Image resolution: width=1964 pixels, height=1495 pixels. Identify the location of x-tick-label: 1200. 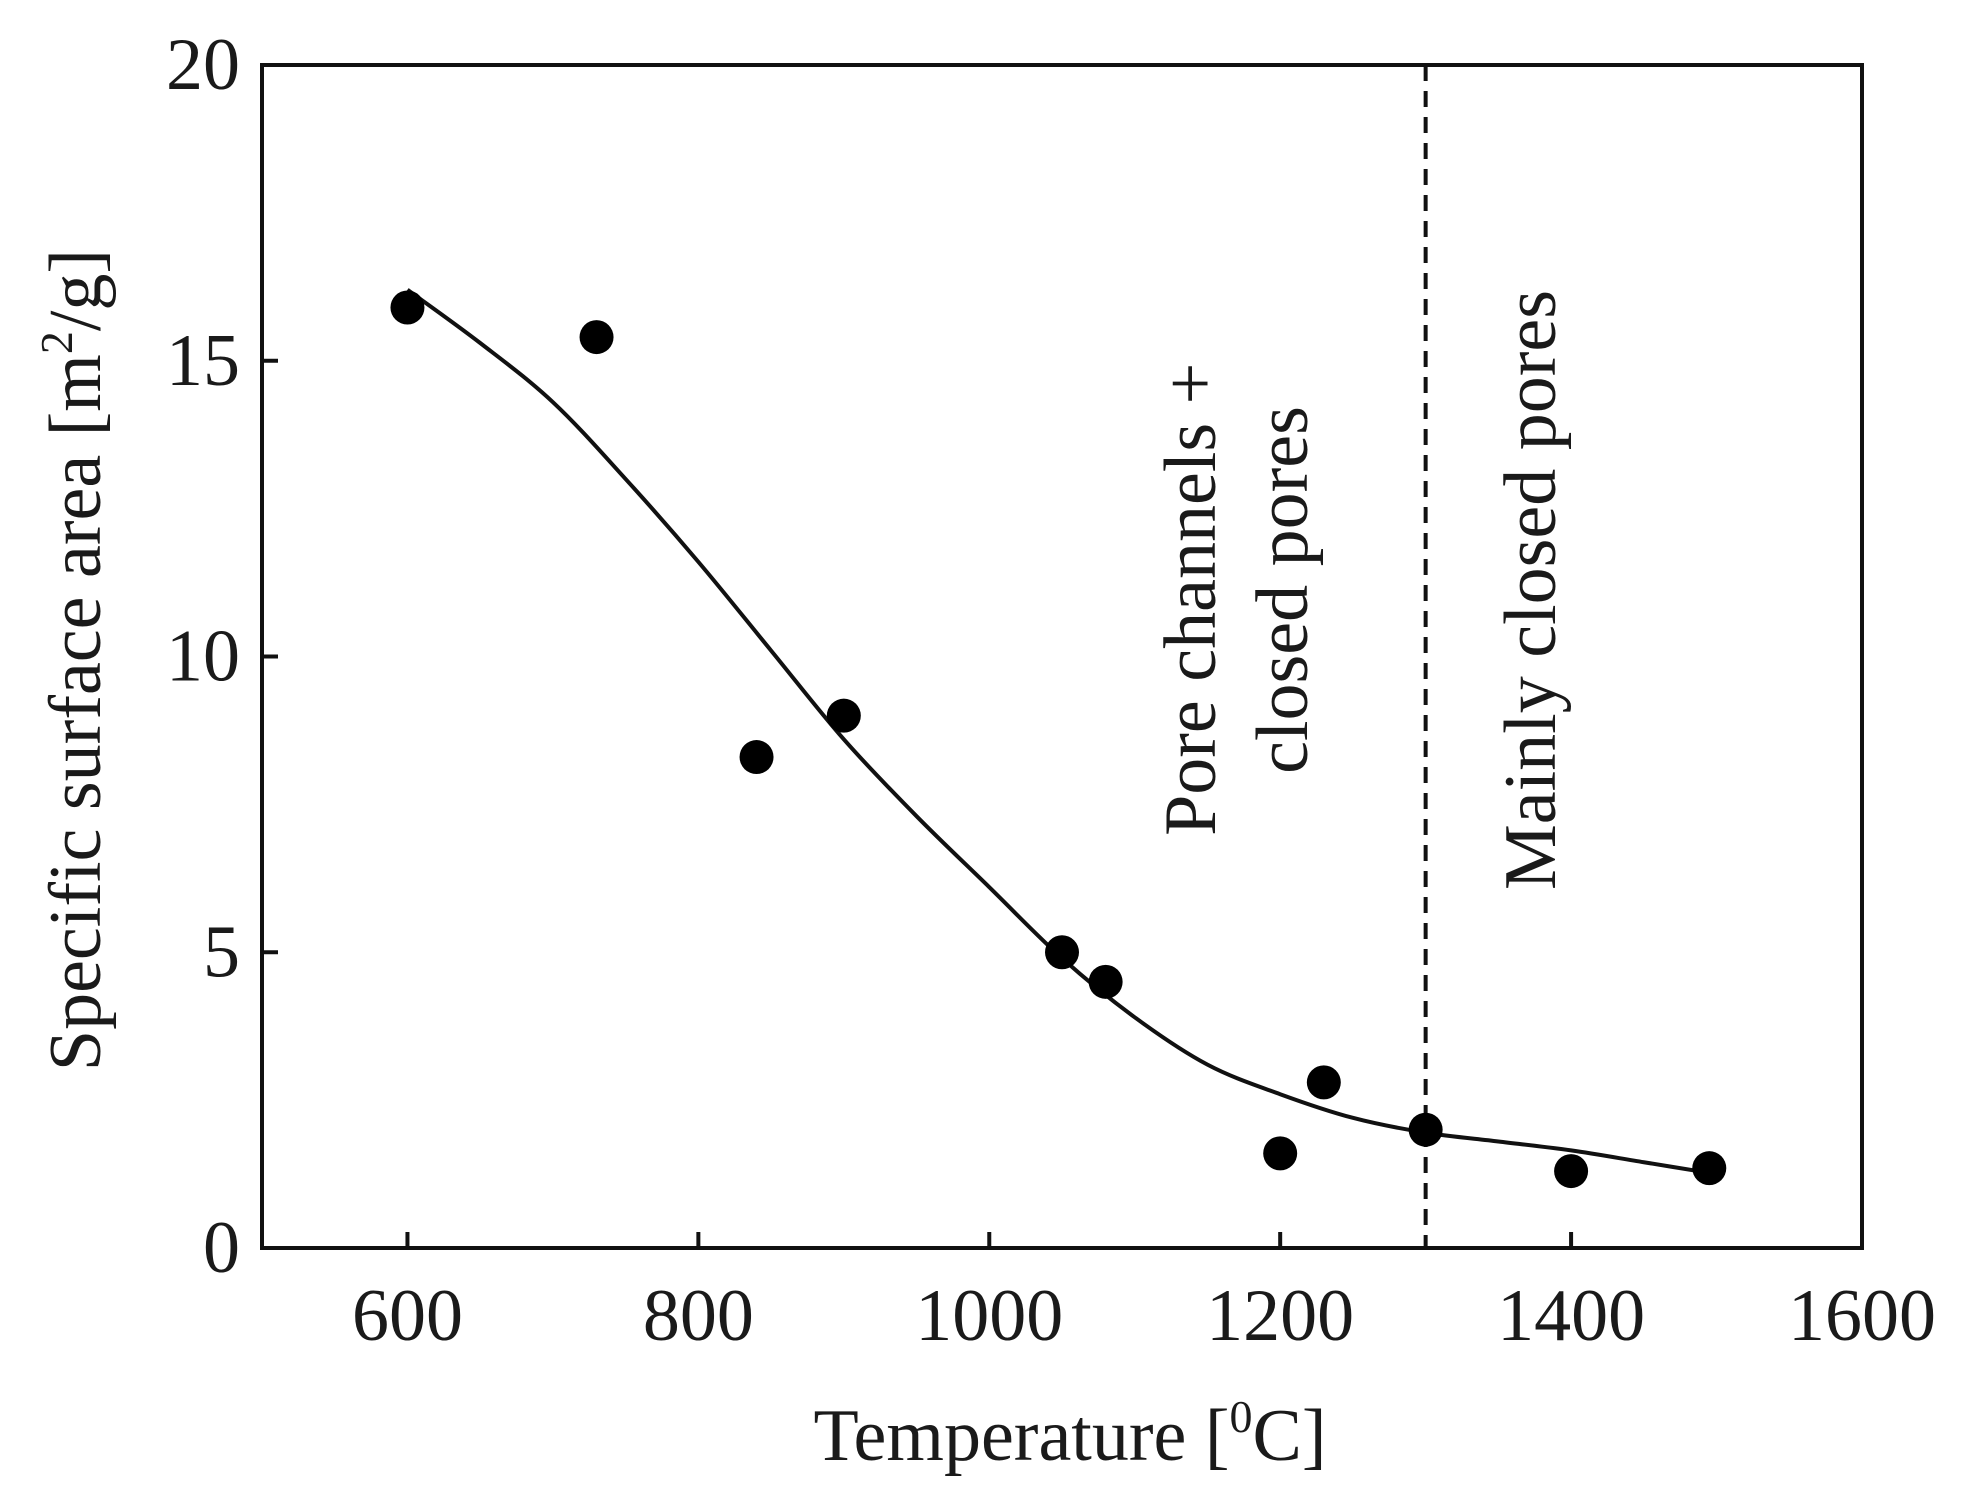
(1280, 1316).